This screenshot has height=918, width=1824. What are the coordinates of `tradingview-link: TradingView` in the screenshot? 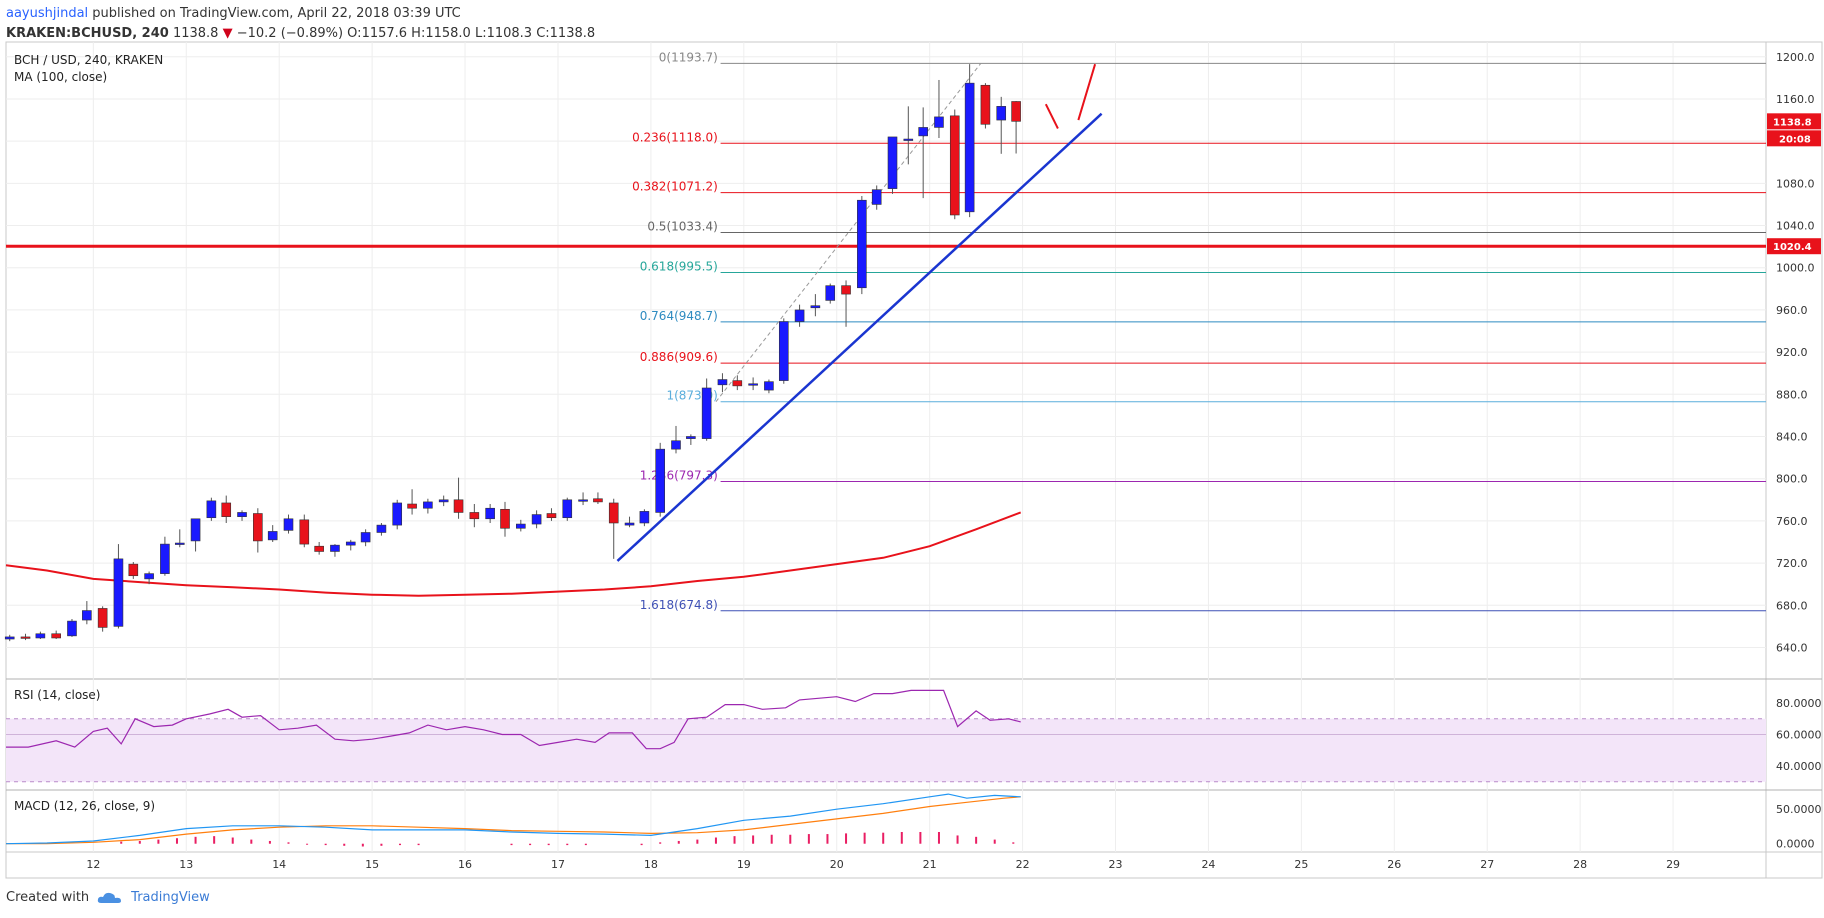 It's located at (170, 897).